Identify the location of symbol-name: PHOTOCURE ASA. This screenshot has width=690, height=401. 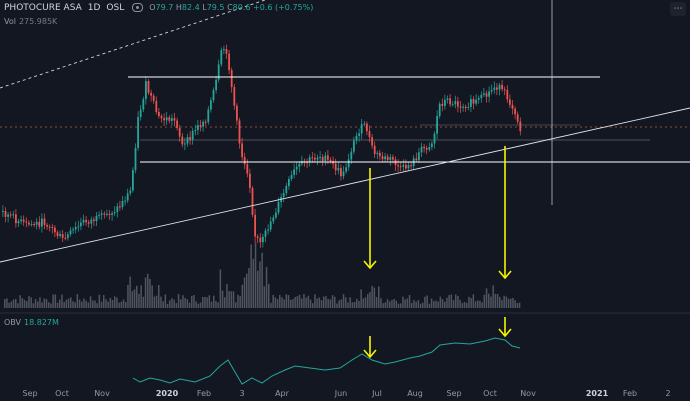
(43, 8).